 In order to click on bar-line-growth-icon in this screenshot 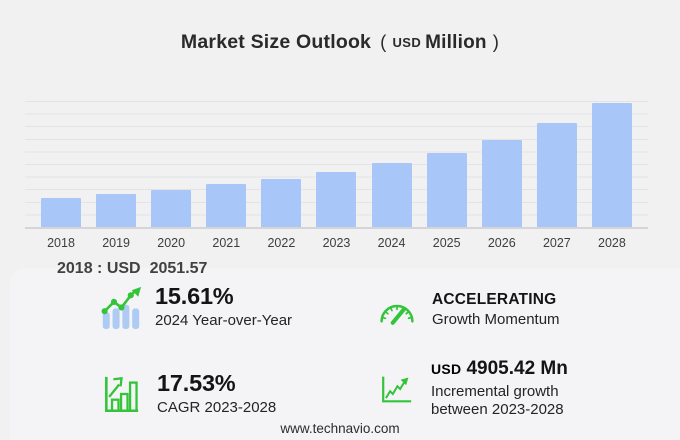, I will do `click(120, 307)`.